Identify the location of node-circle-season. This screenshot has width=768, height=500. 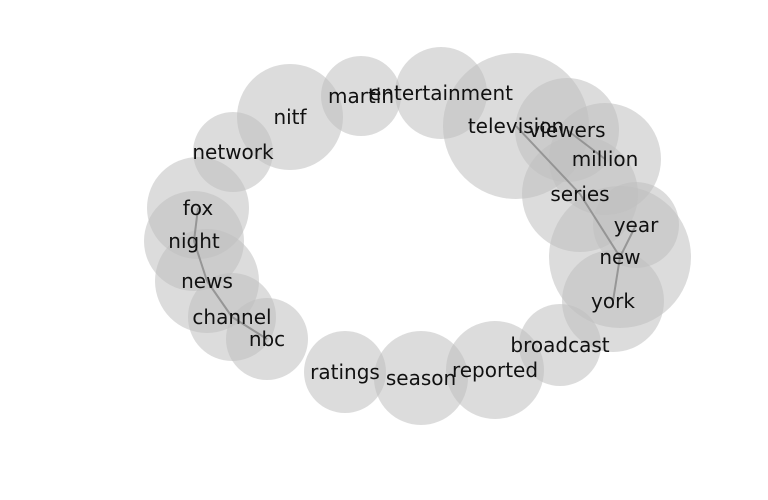
(421, 378).